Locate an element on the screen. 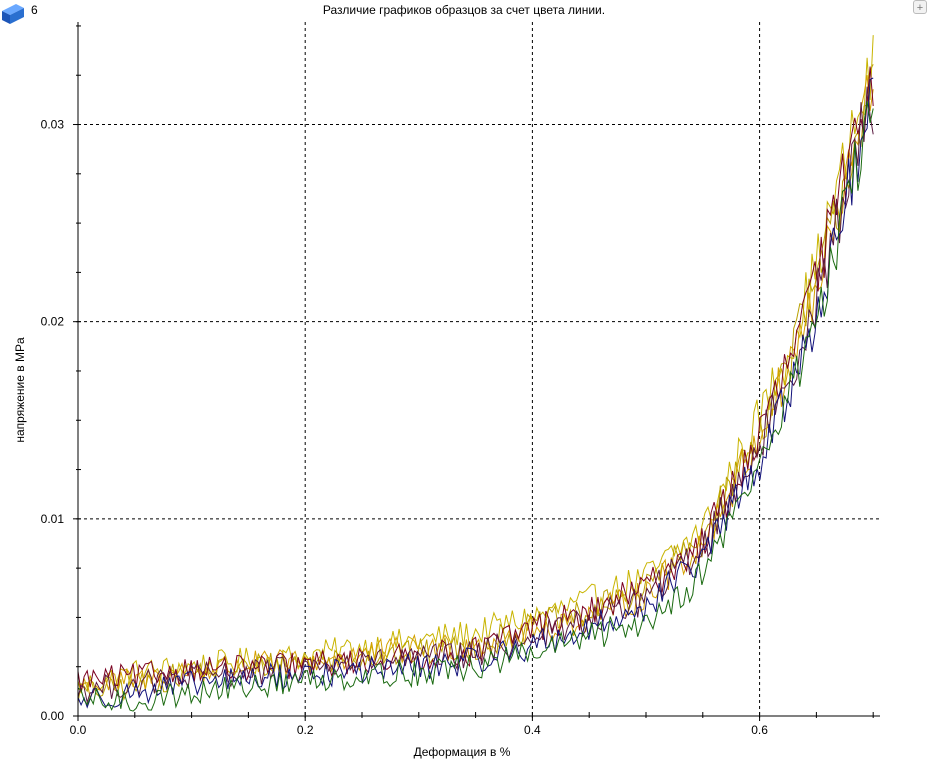 This screenshot has height=764, width=929. x-tick-label: 0.2 is located at coordinates (305, 730).